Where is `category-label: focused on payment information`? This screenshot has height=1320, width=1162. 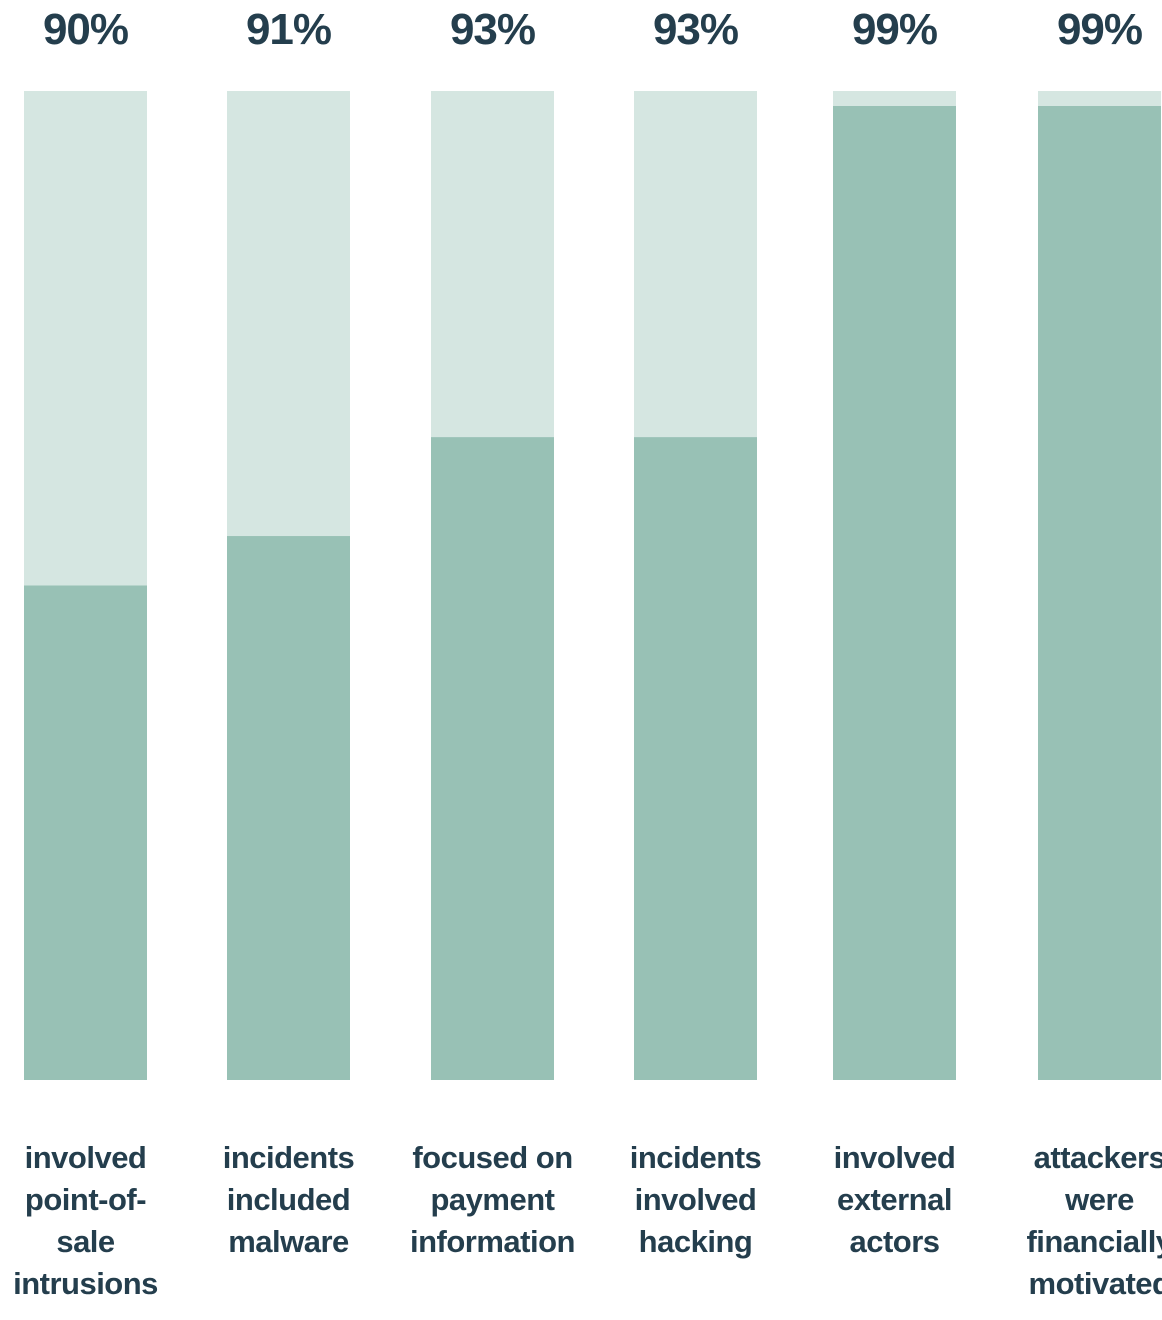 category-label: focused on payment information is located at coordinates (492, 1199).